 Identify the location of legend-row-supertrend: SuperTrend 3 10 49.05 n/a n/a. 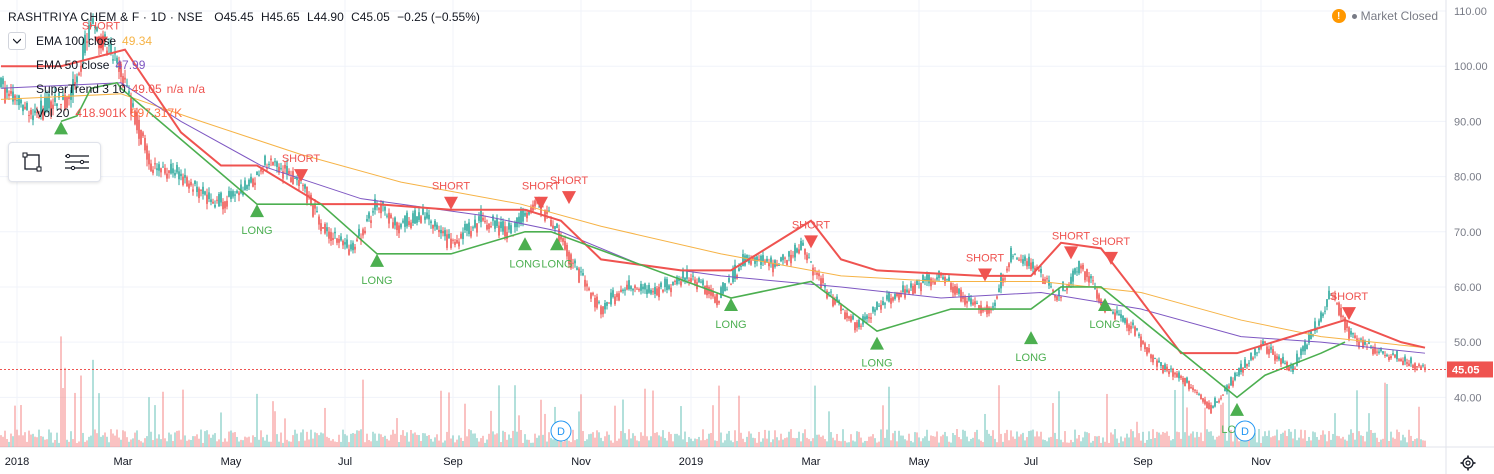
(246, 89).